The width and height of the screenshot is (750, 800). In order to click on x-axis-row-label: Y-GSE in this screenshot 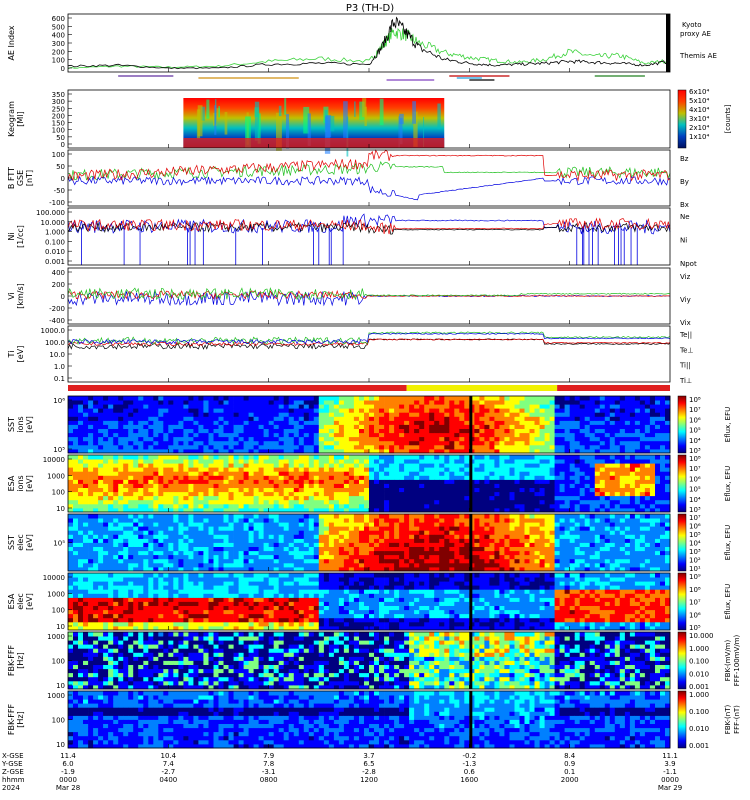, I will do `click(12, 764)`.